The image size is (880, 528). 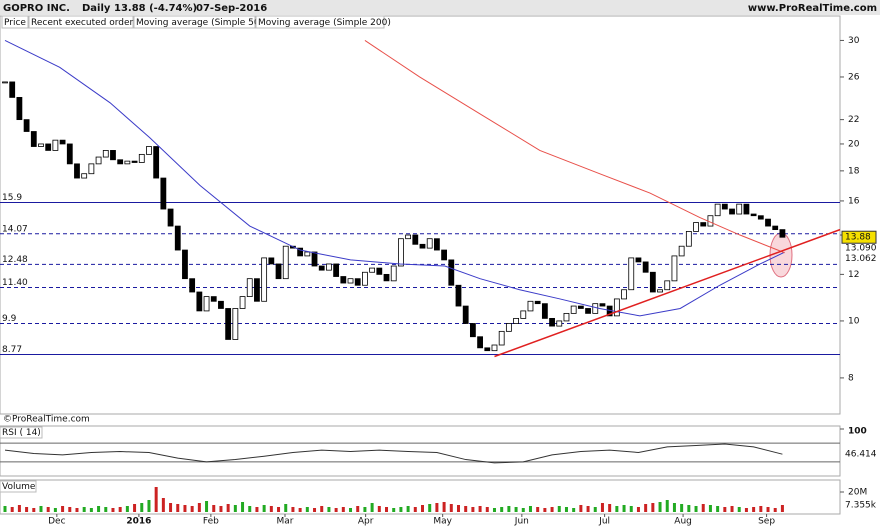 What do you see at coordinates (15, 23) in the screenshot?
I see `legend-entry: Price` at bounding box center [15, 23].